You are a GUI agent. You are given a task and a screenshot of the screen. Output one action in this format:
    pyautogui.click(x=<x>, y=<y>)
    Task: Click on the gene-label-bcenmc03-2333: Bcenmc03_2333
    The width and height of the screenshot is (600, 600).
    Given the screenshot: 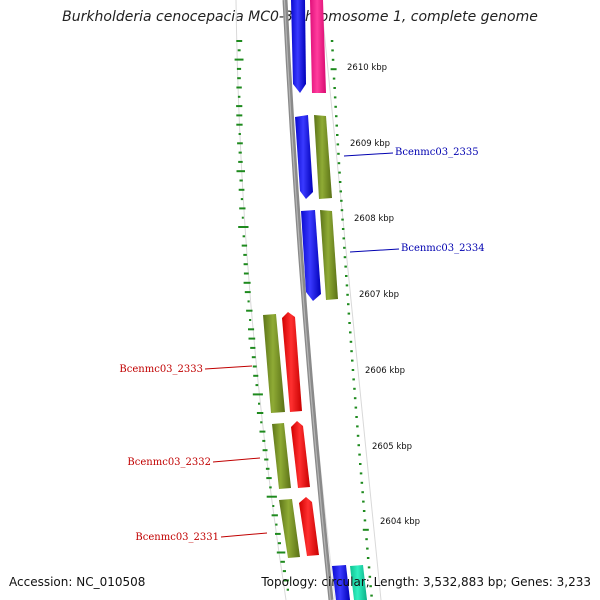 What is the action you would take?
    pyautogui.click(x=161, y=369)
    